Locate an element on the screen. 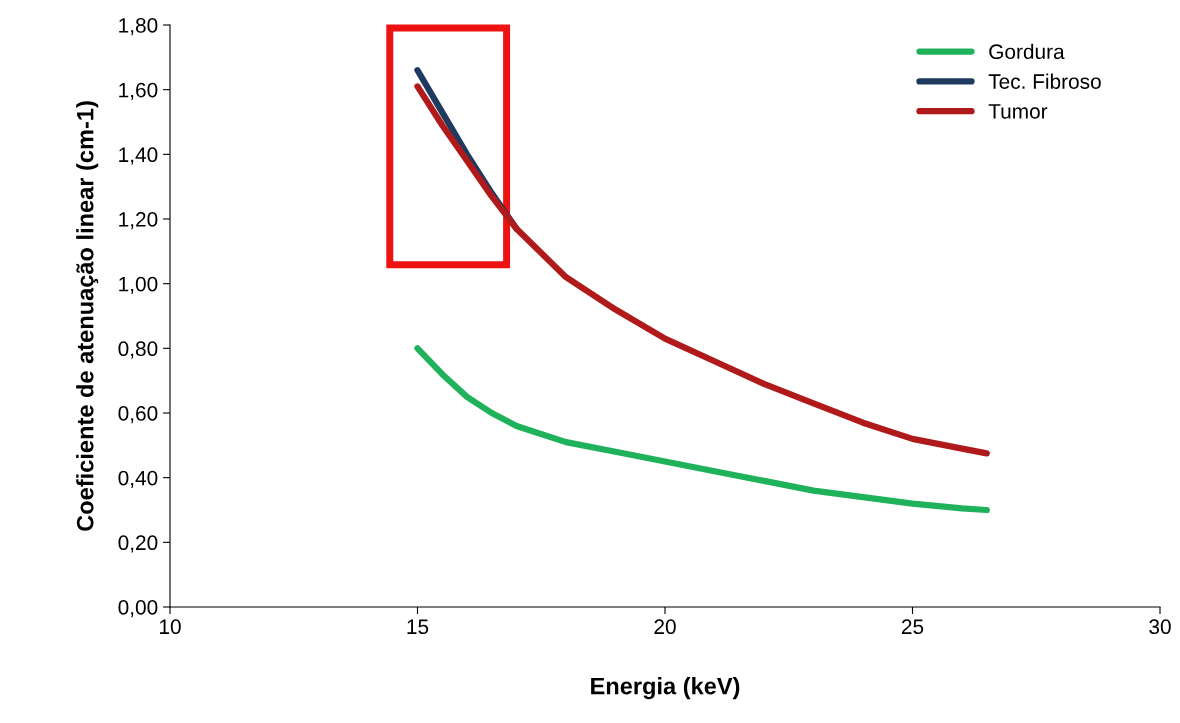 The height and width of the screenshot is (723, 1180). y-tick-label: 0,80 is located at coordinates (138, 350).